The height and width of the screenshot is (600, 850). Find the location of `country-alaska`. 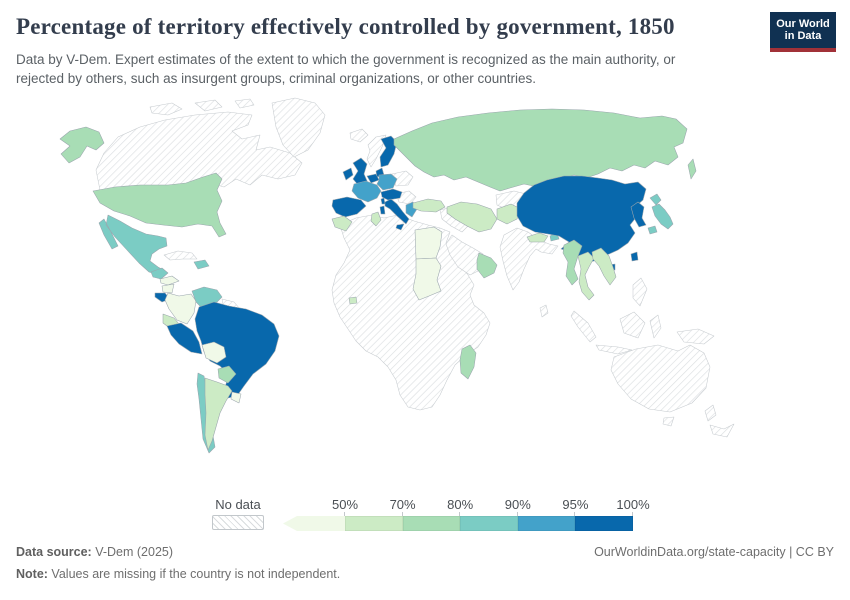

country-alaska is located at coordinates (82, 145).